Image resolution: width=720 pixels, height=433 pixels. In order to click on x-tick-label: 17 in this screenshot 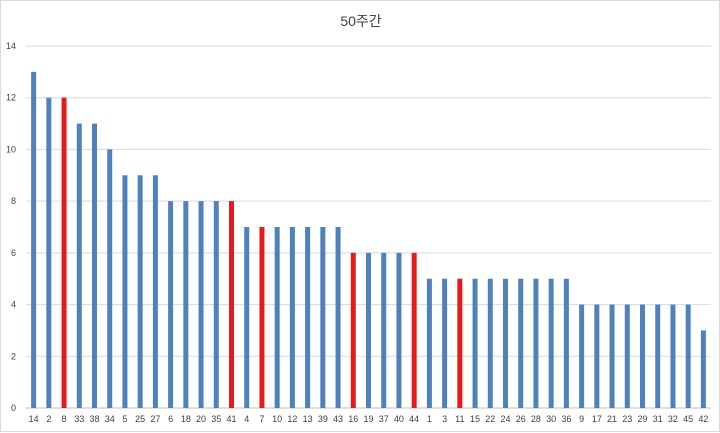, I will do `click(597, 419)`.